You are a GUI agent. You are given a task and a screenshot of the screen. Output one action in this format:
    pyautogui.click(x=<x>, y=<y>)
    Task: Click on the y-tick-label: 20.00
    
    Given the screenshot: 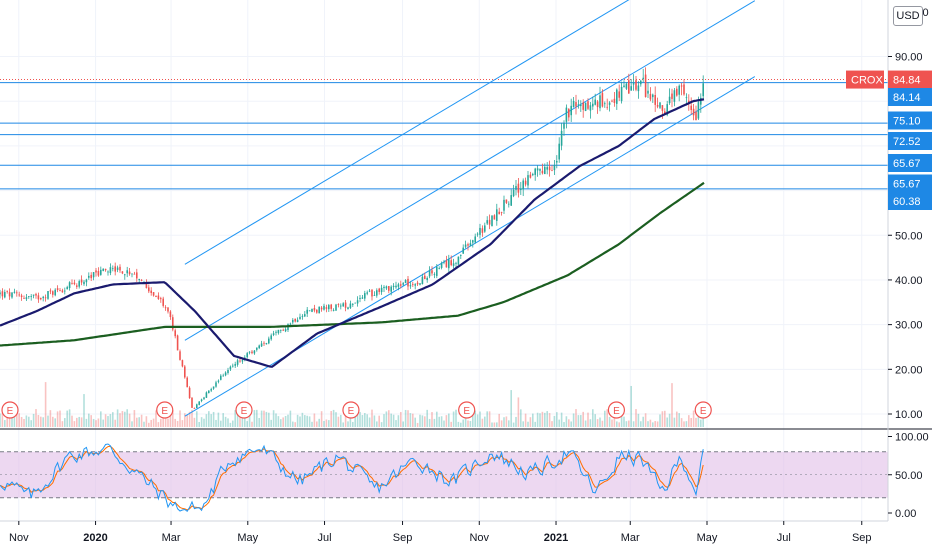 What is the action you would take?
    pyautogui.click(x=909, y=370)
    